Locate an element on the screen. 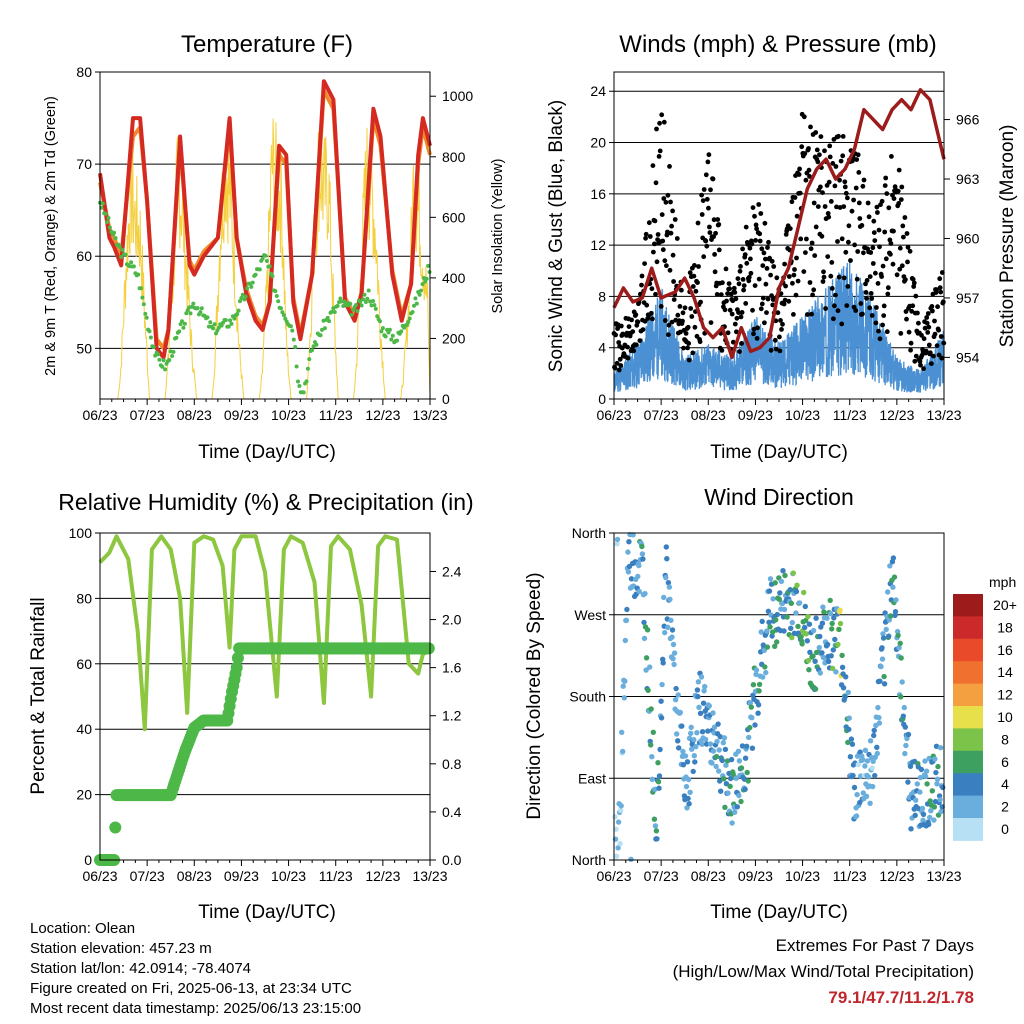 Image resolution: width=1024 pixels, height=1024 pixels. y2-tick-label: 200 is located at coordinates (454, 338).